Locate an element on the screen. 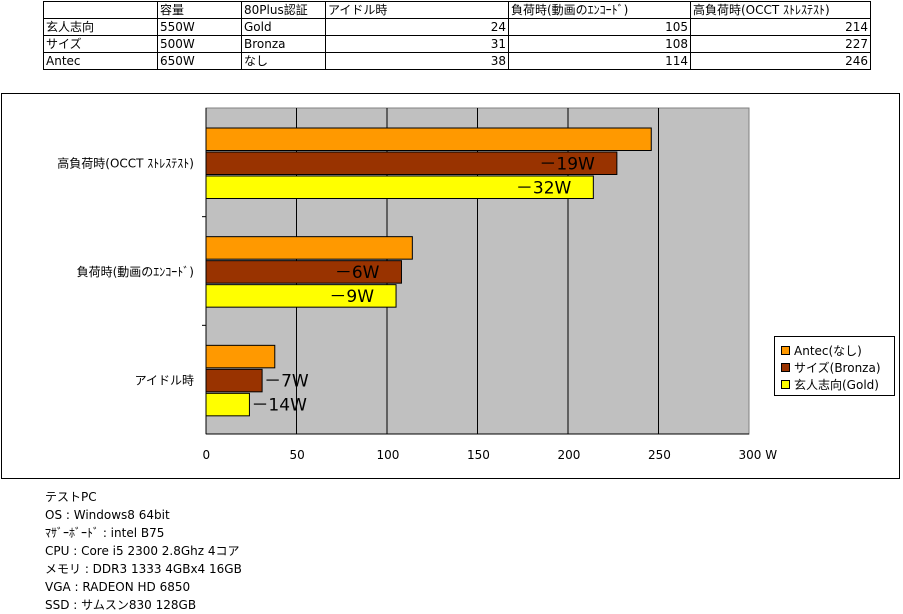 Image resolution: width=903 pixels, height=614 pixels. bar-annotation: －14W is located at coordinates (279, 406).